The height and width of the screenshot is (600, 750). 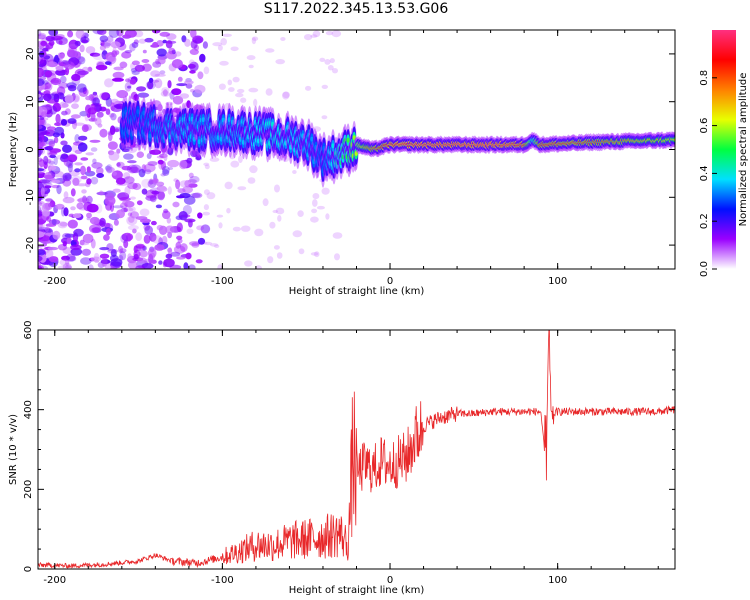 What do you see at coordinates (28, 409) in the screenshot?
I see `y-tick-label: 400` at bounding box center [28, 409].